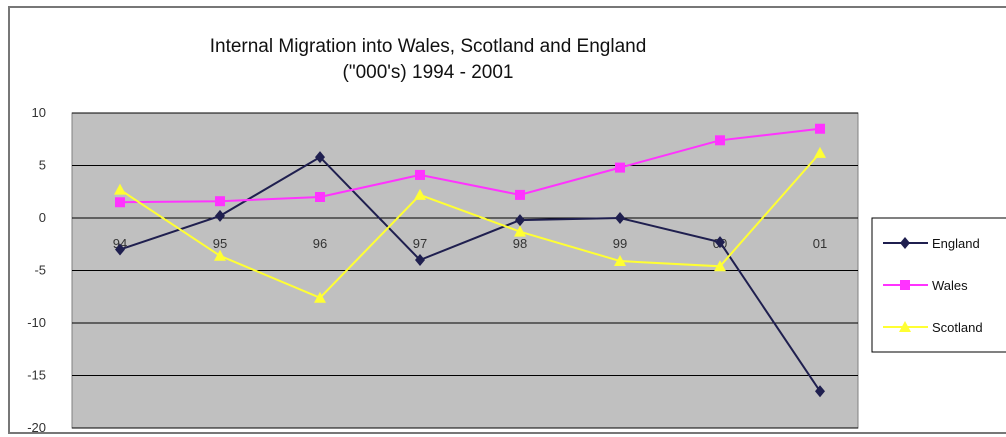 The width and height of the screenshot is (1006, 437). I want to click on x-tick-label: 95, so click(220, 243).